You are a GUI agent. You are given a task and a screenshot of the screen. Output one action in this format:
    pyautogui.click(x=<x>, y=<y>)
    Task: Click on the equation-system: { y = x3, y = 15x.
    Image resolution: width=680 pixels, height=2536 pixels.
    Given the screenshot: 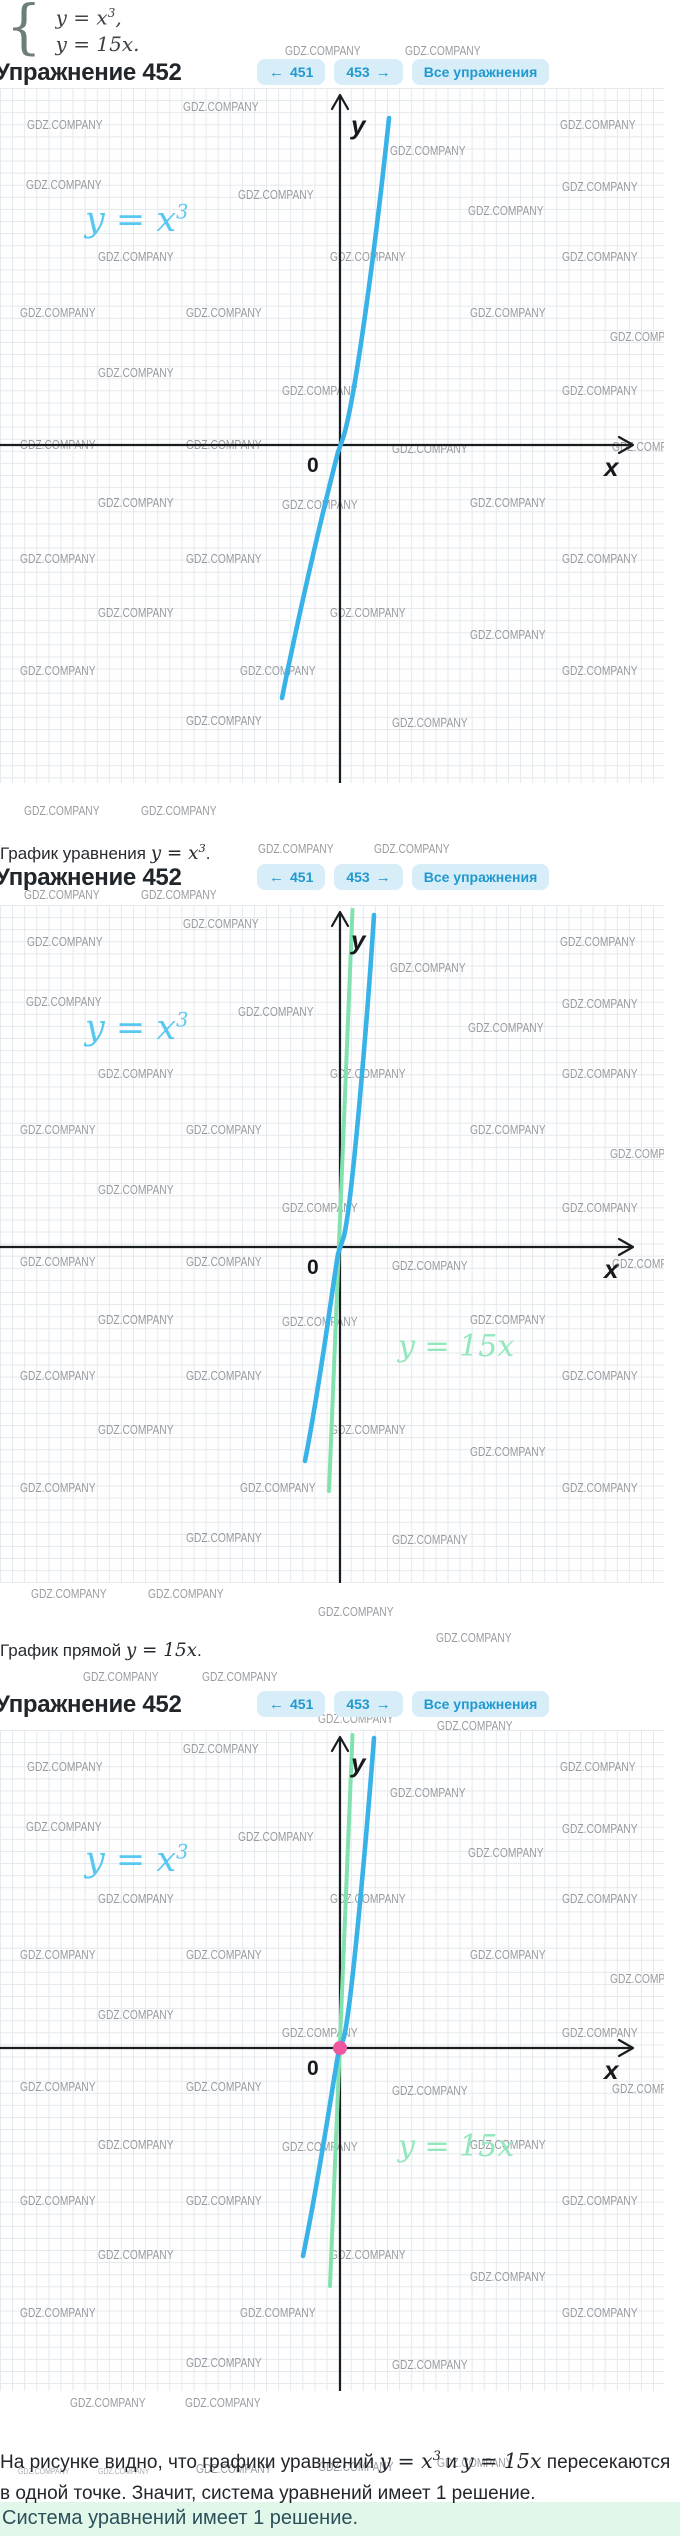 What is the action you would take?
    pyautogui.click(x=73, y=28)
    